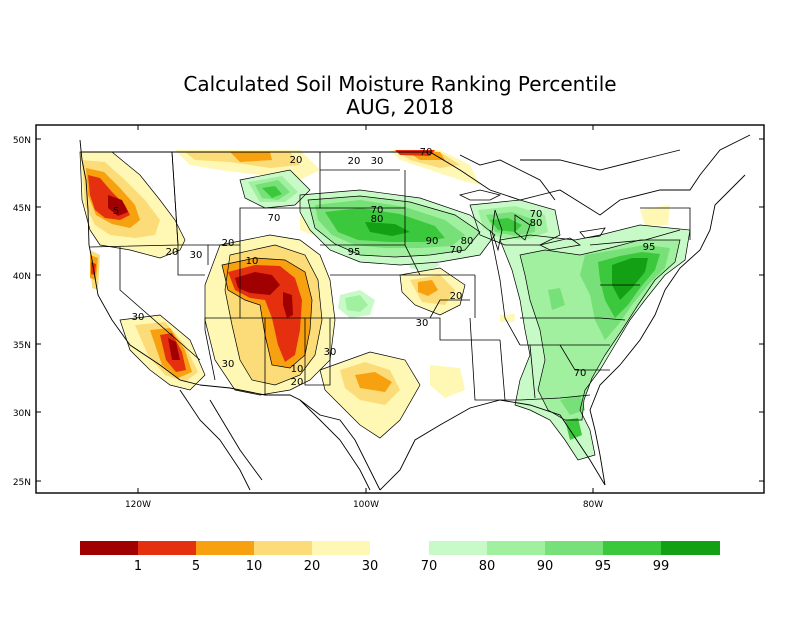 The image size is (800, 618). What do you see at coordinates (593, 505) in the screenshot?
I see `lon-label-80w: 80W` at bounding box center [593, 505].